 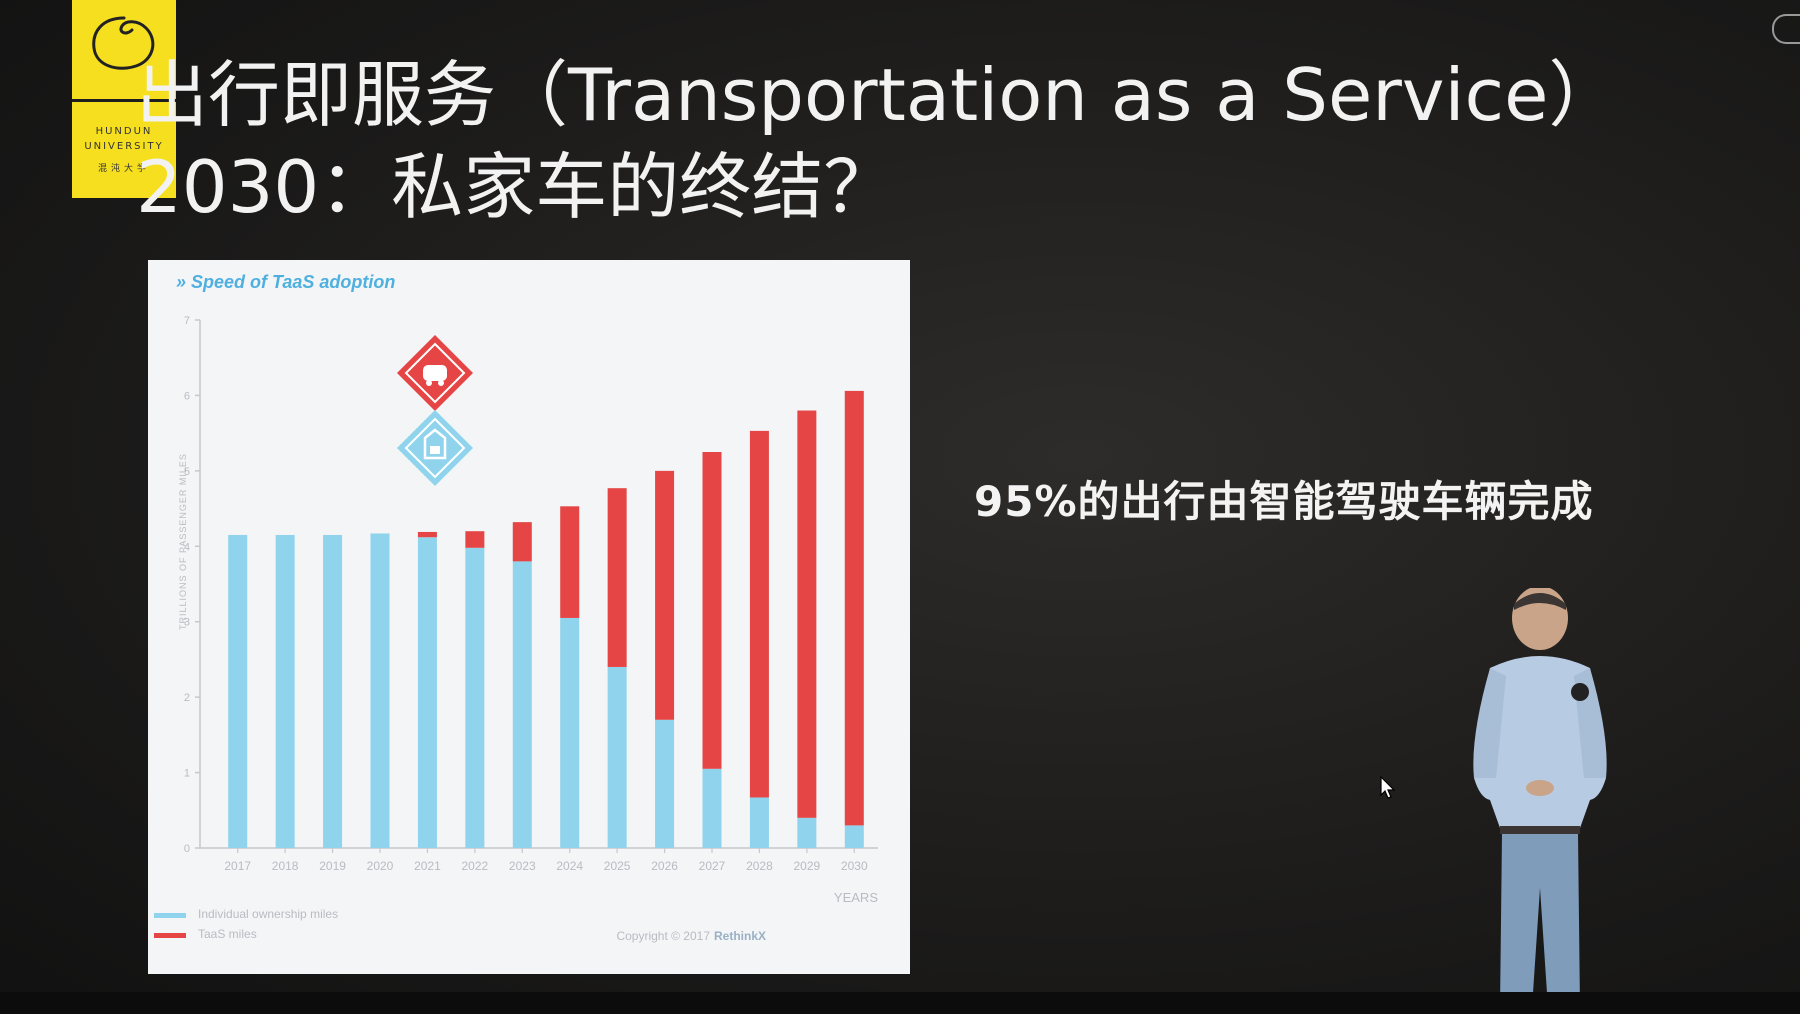 I want to click on y-tick-label: 3, so click(x=187, y=623).